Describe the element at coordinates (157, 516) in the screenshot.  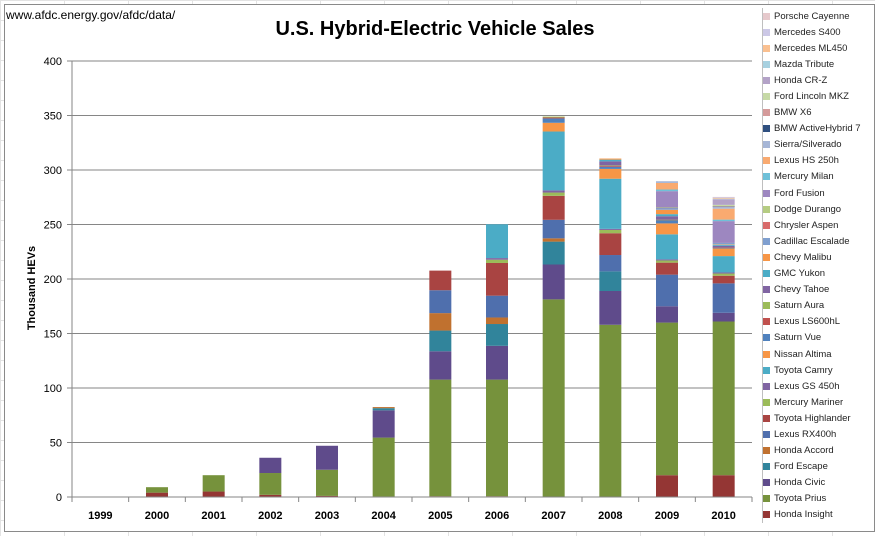
I see `x-tick-label: 2000` at that location.